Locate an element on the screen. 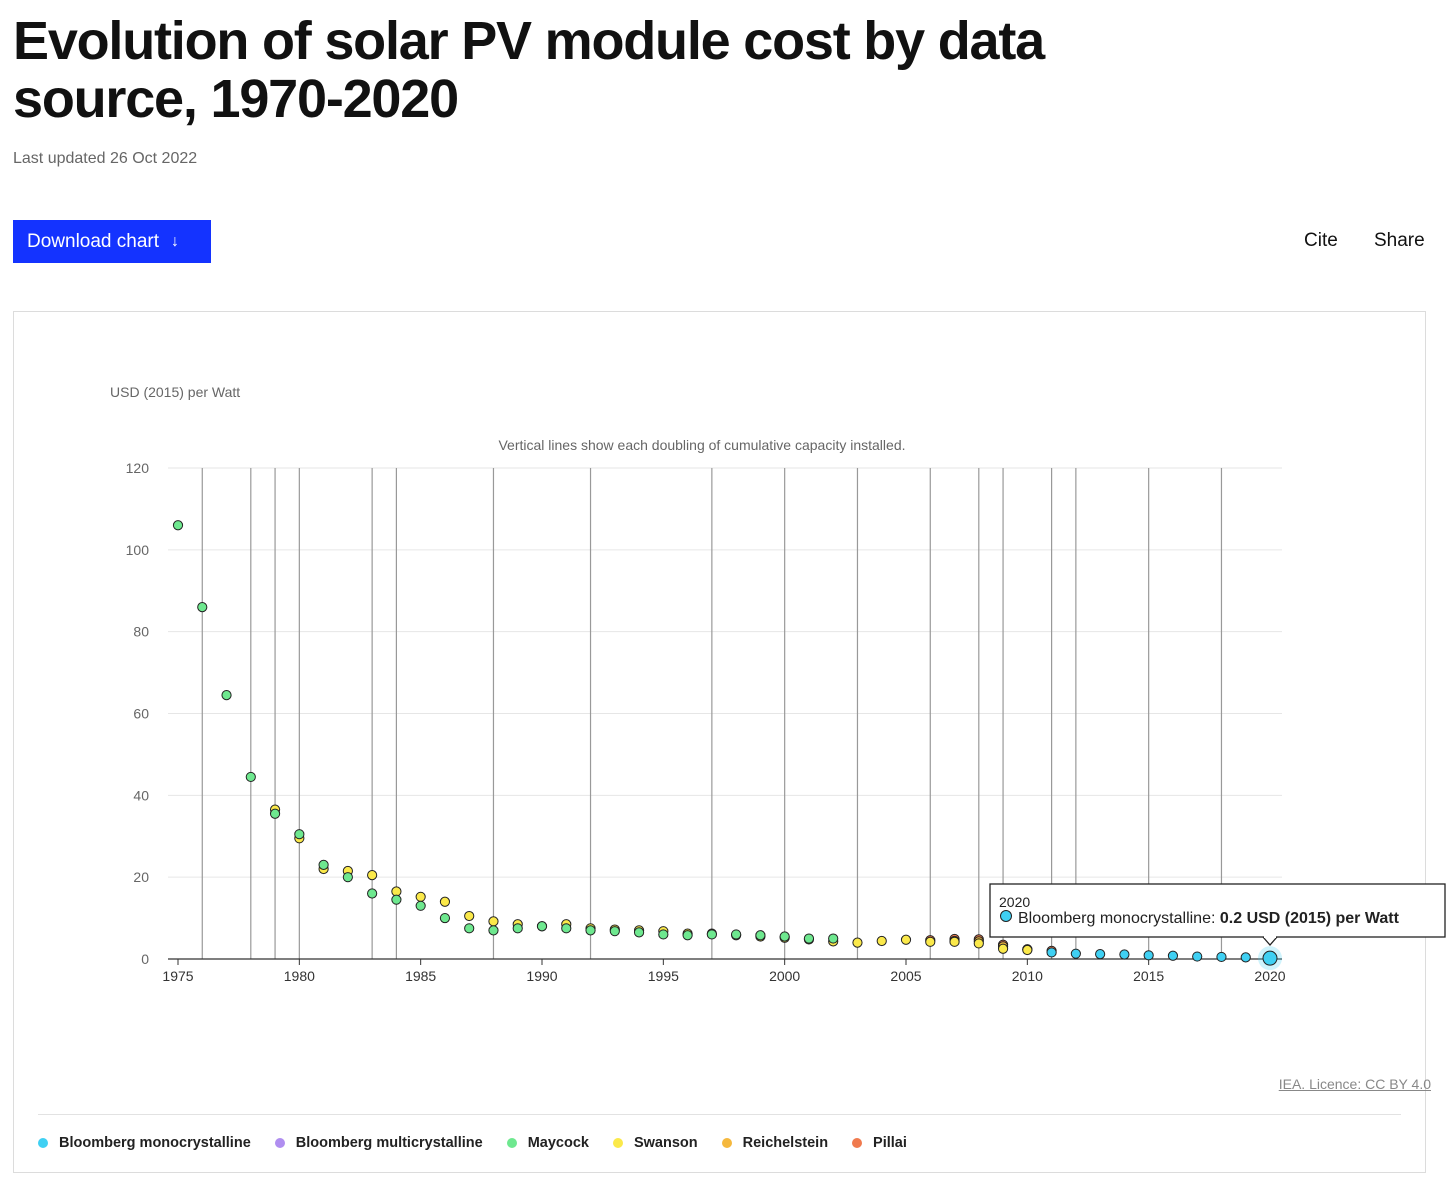  legend-item-maycock: Maycock is located at coordinates (547, 1143).